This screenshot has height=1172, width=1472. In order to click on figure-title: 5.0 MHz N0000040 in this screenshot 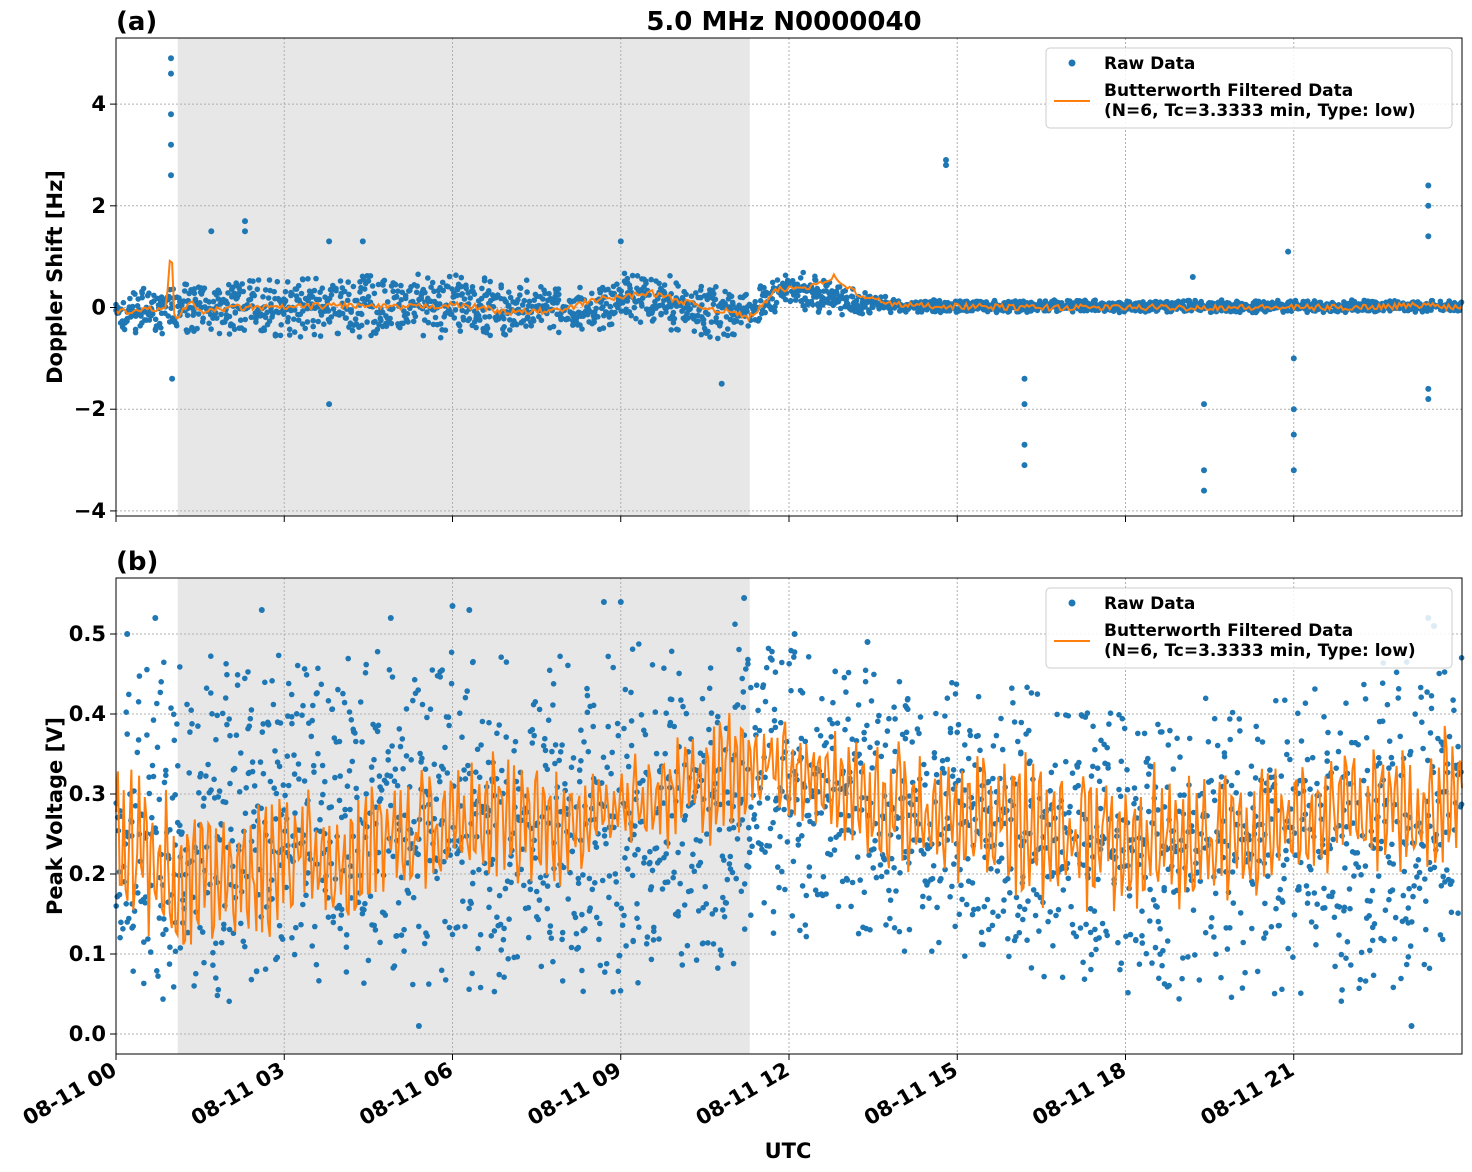, I will do `click(783, 22)`.